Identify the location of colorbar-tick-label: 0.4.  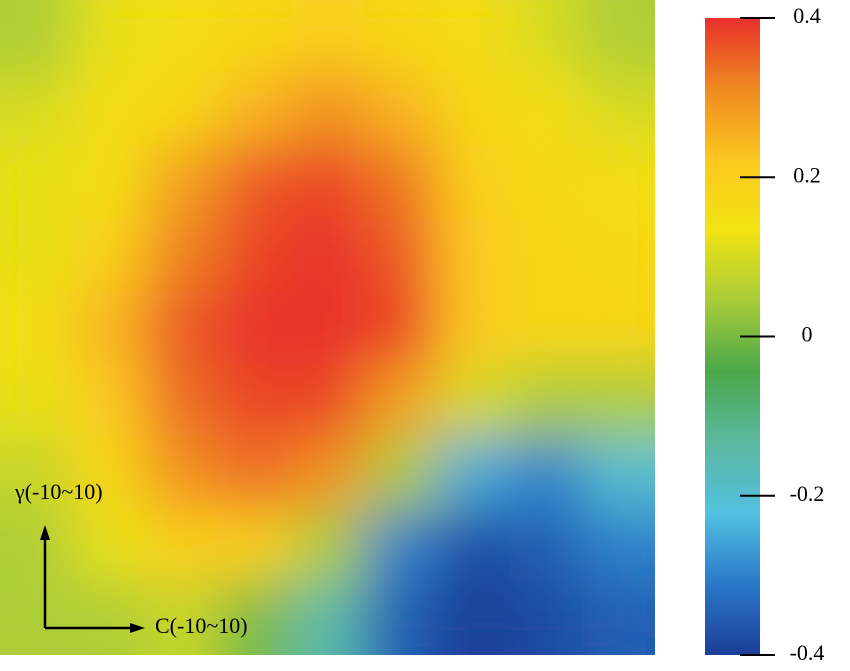
(807, 15).